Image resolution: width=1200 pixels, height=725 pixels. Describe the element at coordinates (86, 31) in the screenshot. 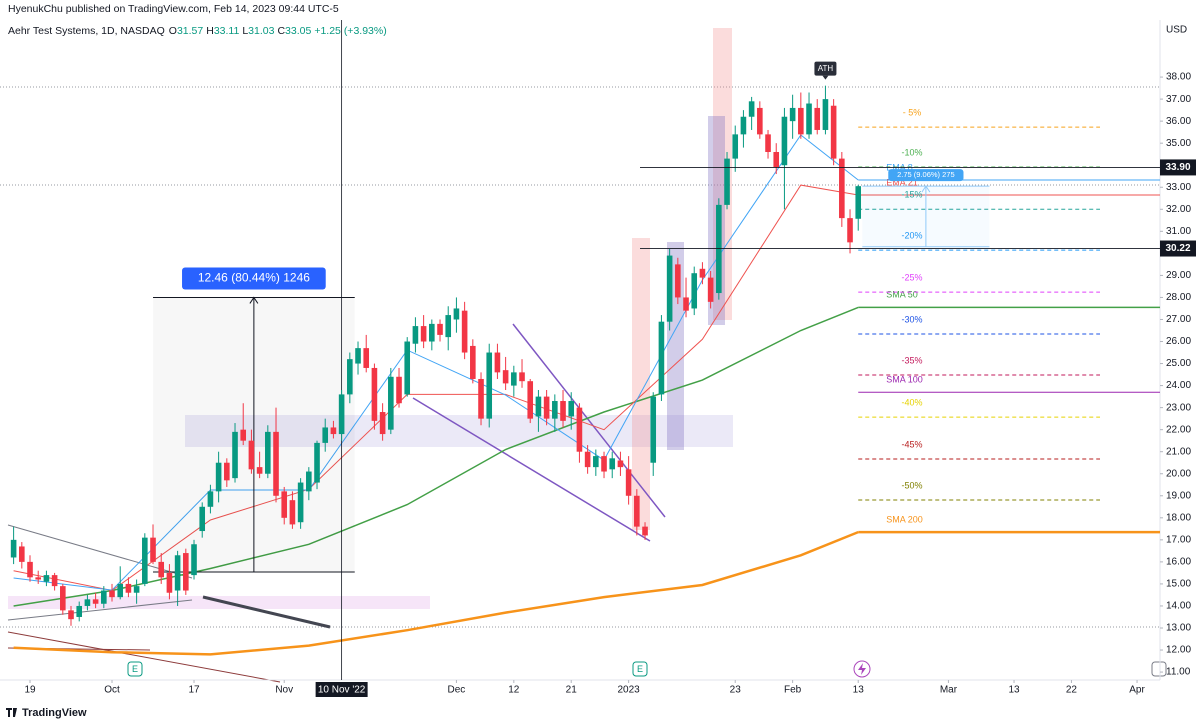

I see `symbol: Aehr Test Systems, 1D, NASDAQ` at that location.